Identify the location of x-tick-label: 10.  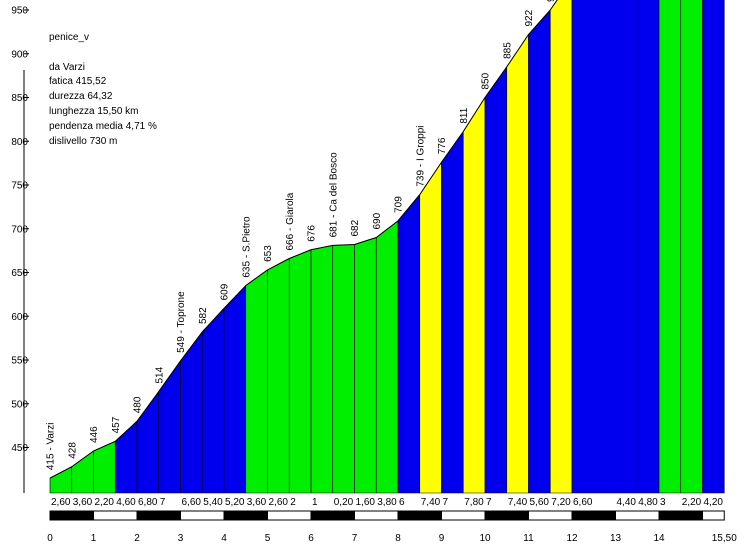
(485, 538).